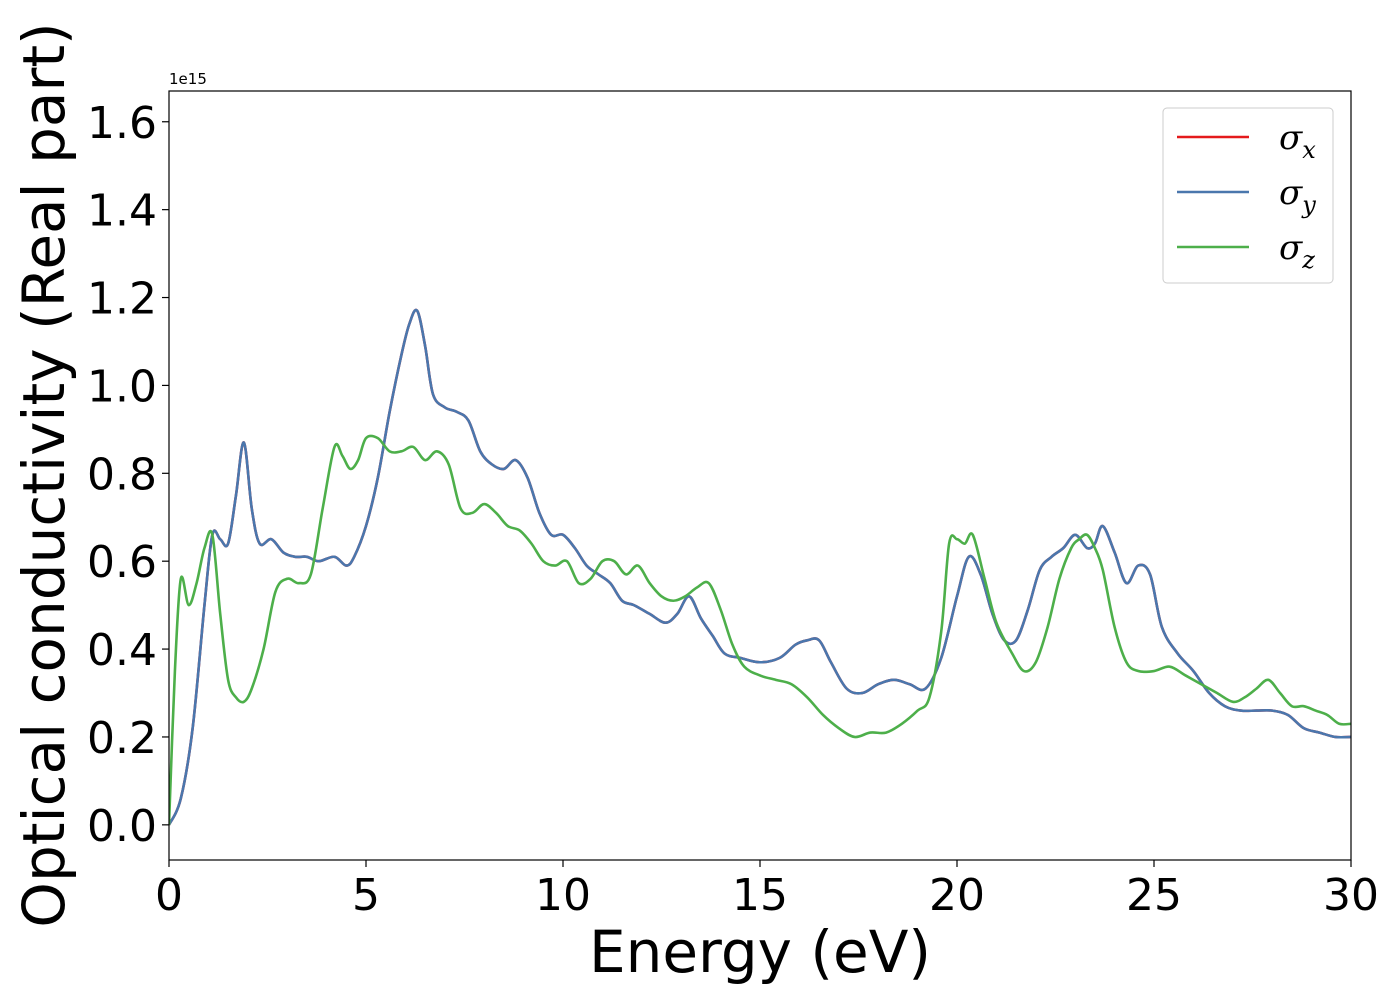 This screenshot has height=1000, width=1400. Describe the element at coordinates (760, 952) in the screenshot. I see `x-axis-label: Energy (eV)` at that location.